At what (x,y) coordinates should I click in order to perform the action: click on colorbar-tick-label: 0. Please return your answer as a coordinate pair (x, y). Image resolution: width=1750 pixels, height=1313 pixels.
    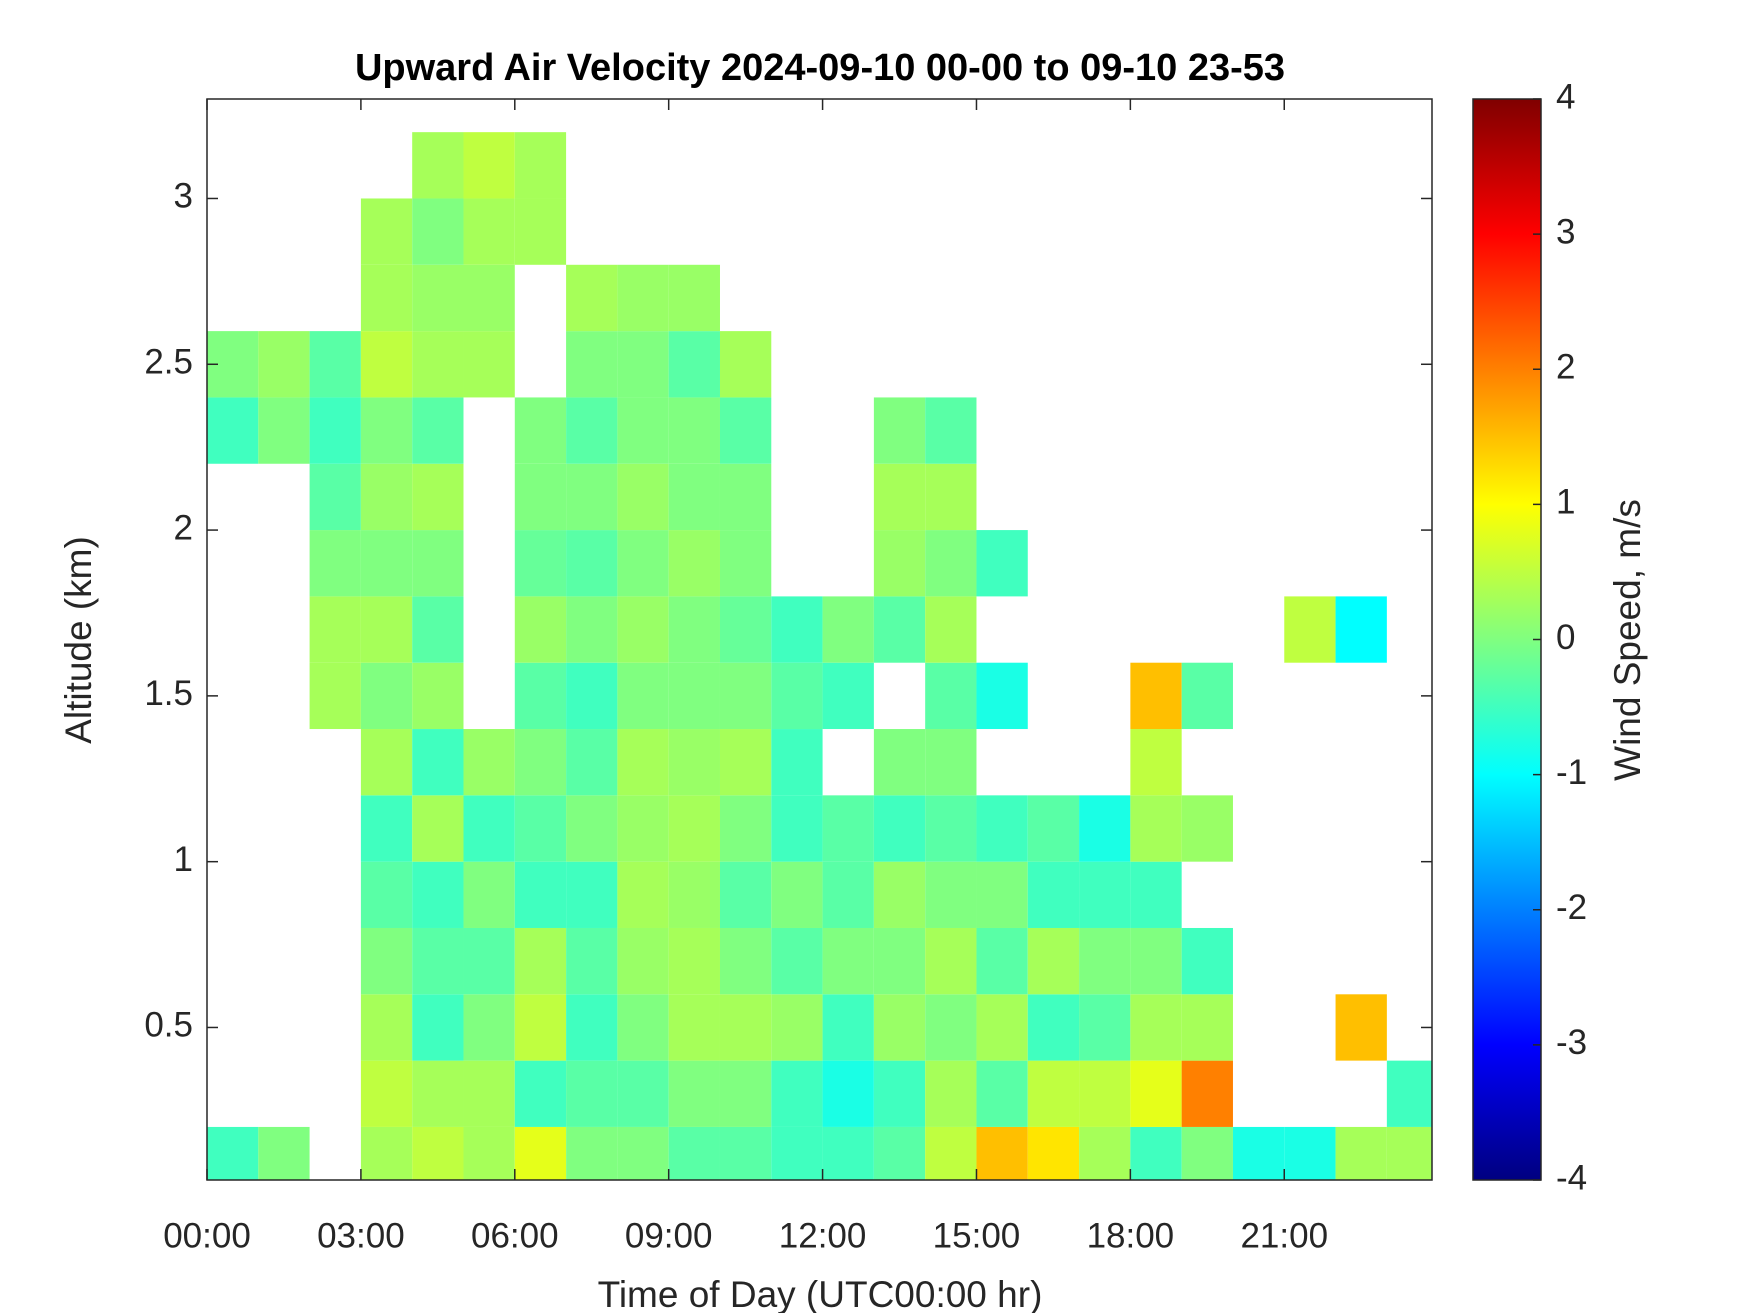
    Looking at the image, I should click on (1565, 637).